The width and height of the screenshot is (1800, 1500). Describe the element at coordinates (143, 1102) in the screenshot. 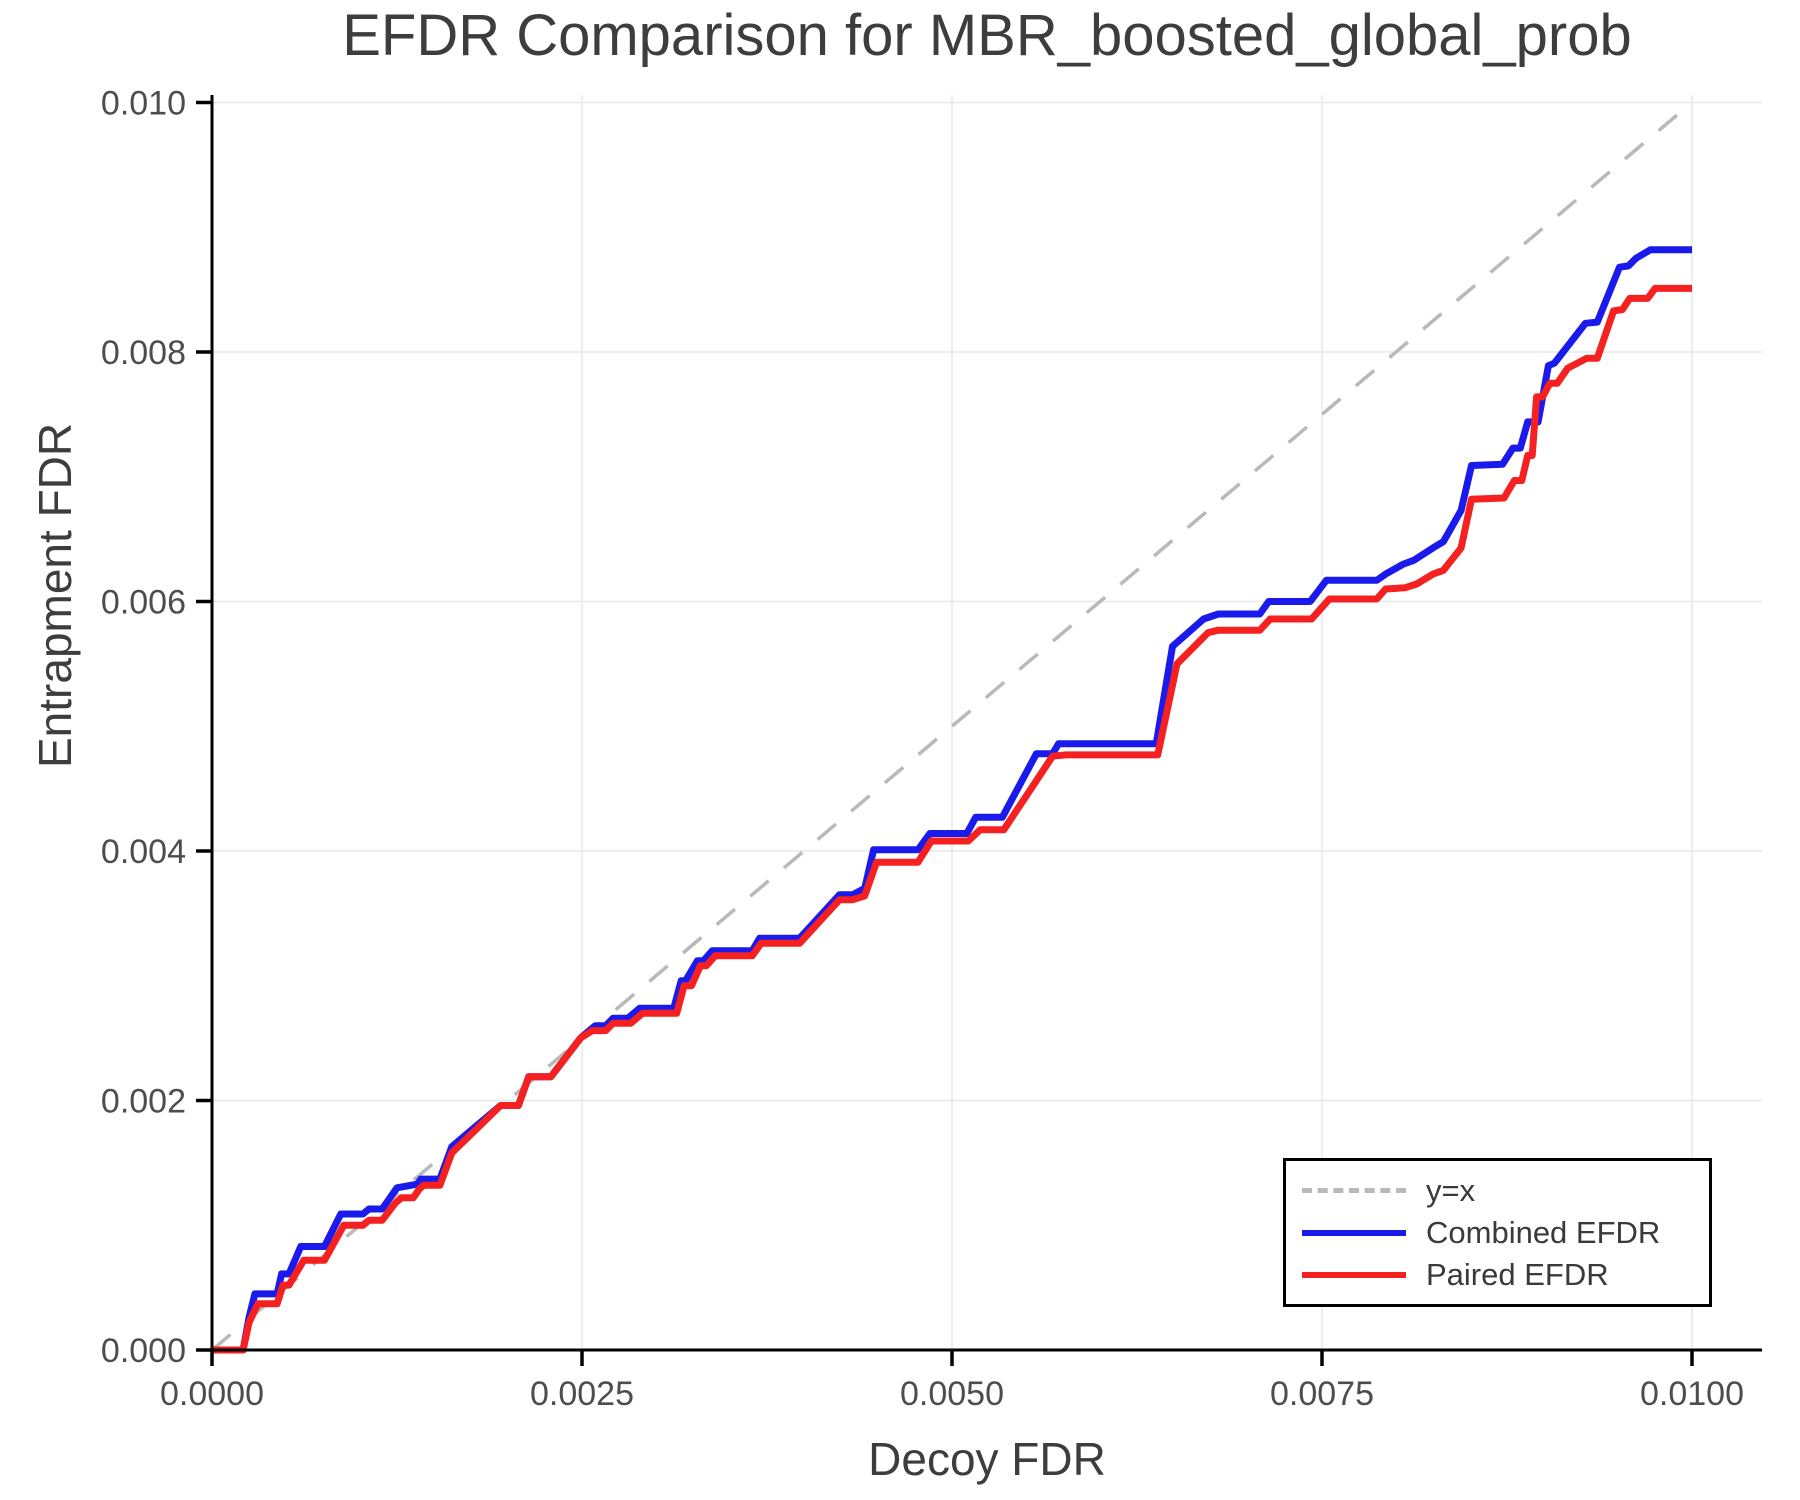

I see `y-tick-label: 0.002` at that location.